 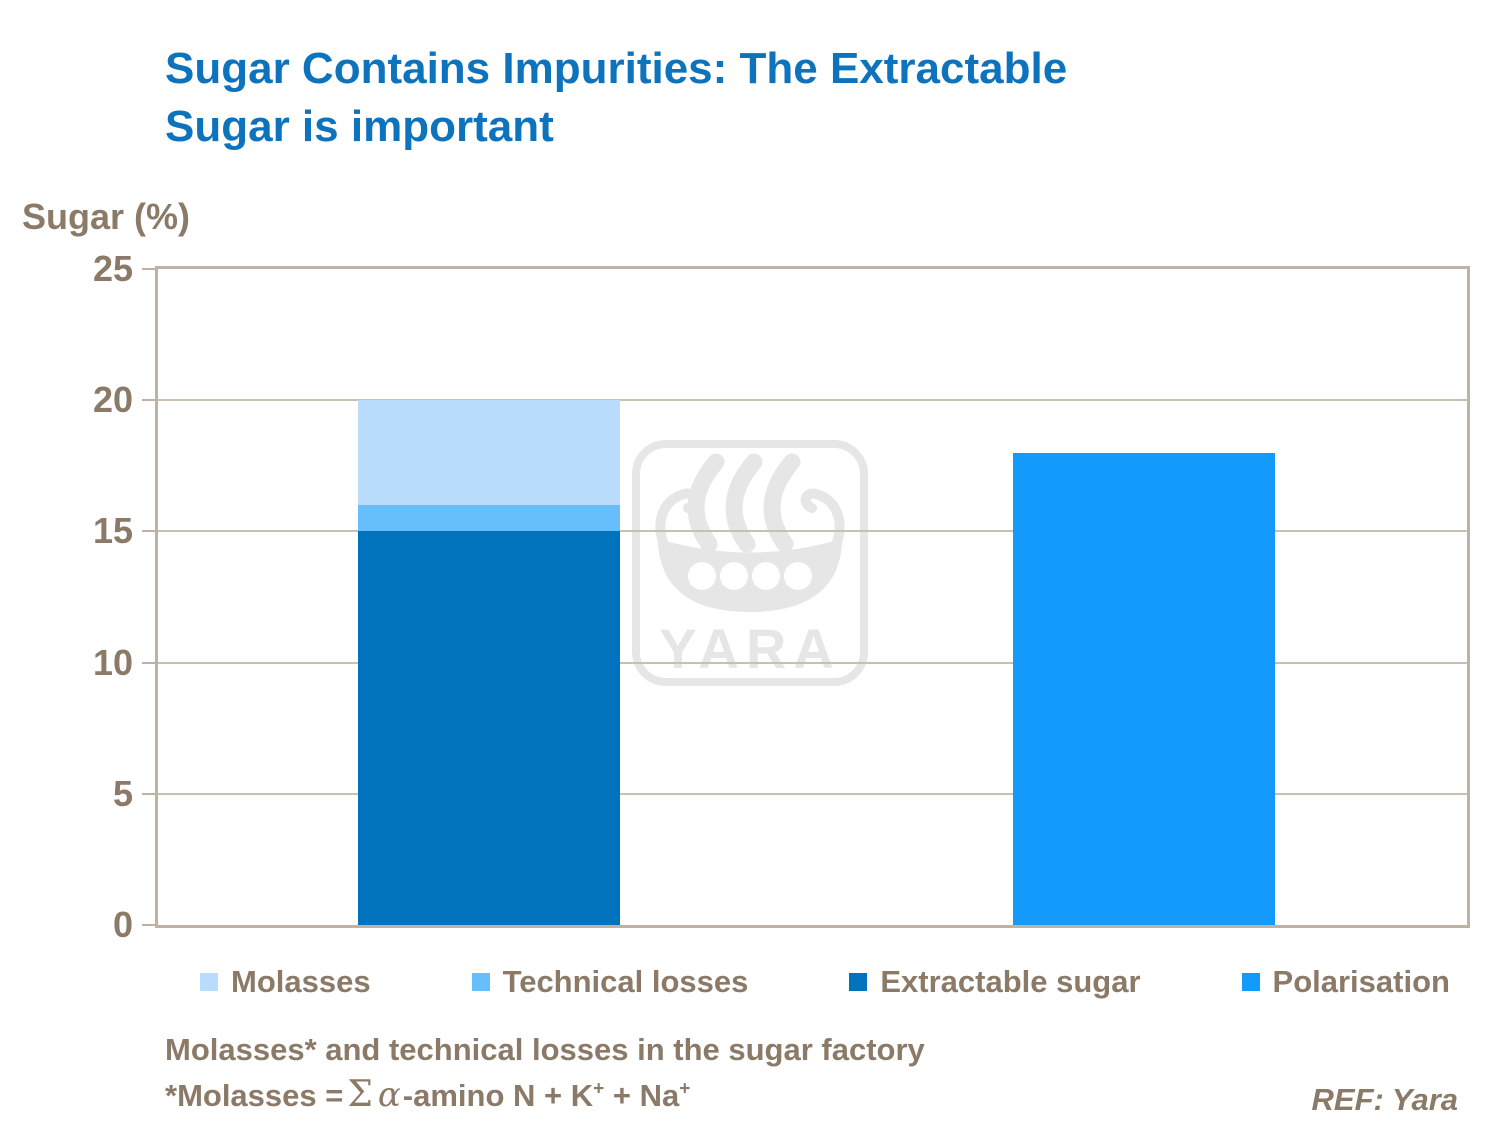 I want to click on legend-swatch-polarisation-icon, so click(x=1250, y=982).